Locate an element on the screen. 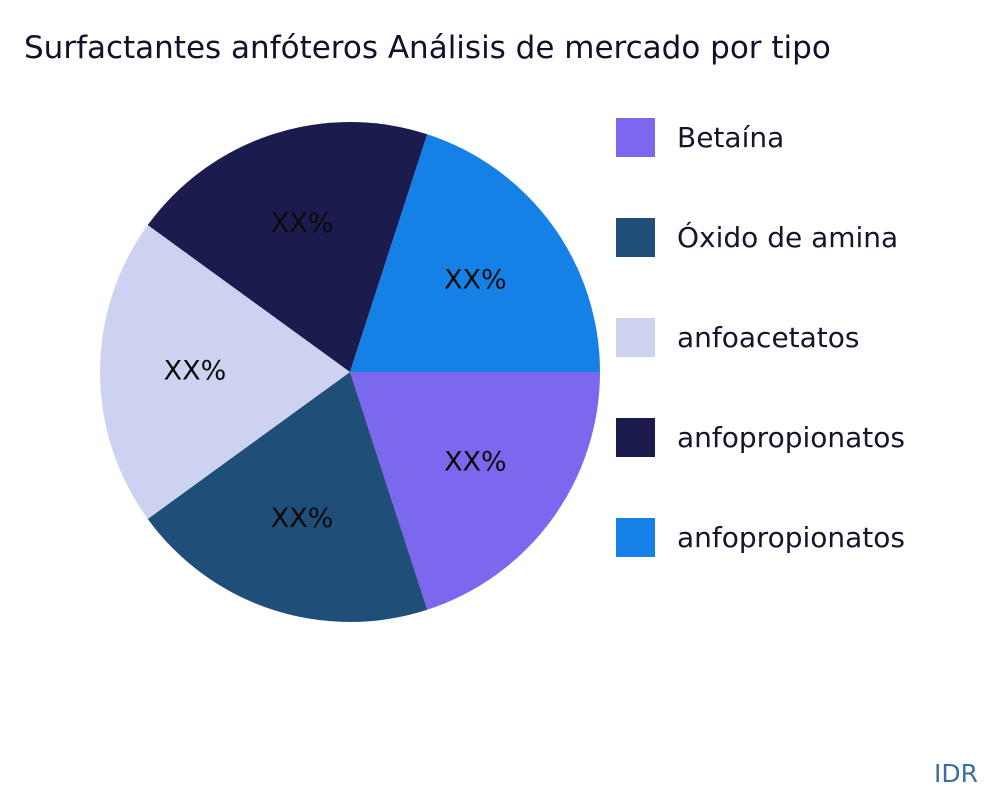 This screenshot has width=1000, height=800. legend-label-3: anfoacetatos is located at coordinates (768, 337).